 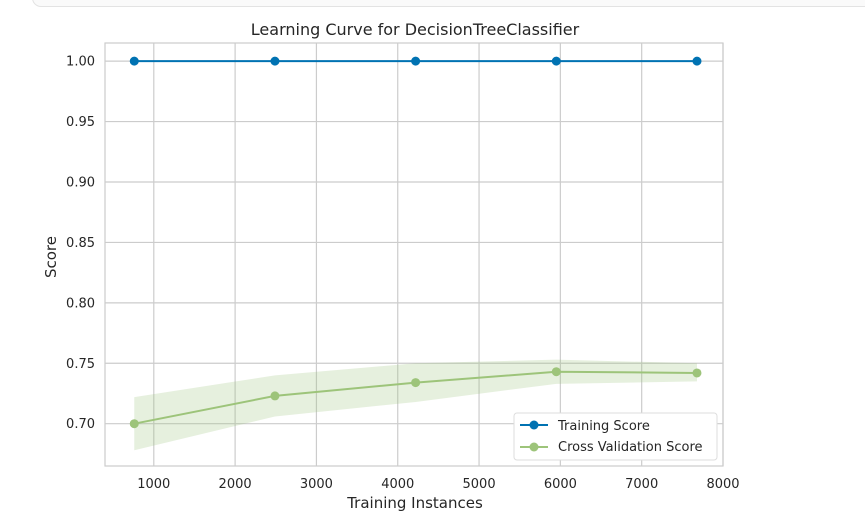 I want to click on y-axis-label: Score, so click(x=51, y=257).